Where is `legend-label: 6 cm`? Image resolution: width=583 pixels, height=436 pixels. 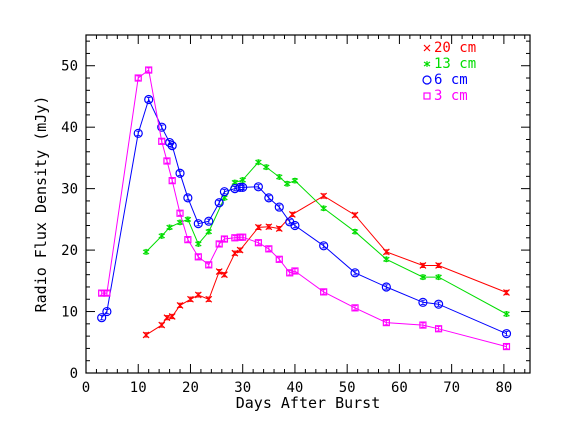
legend-label: 6 cm is located at coordinates (451, 80).